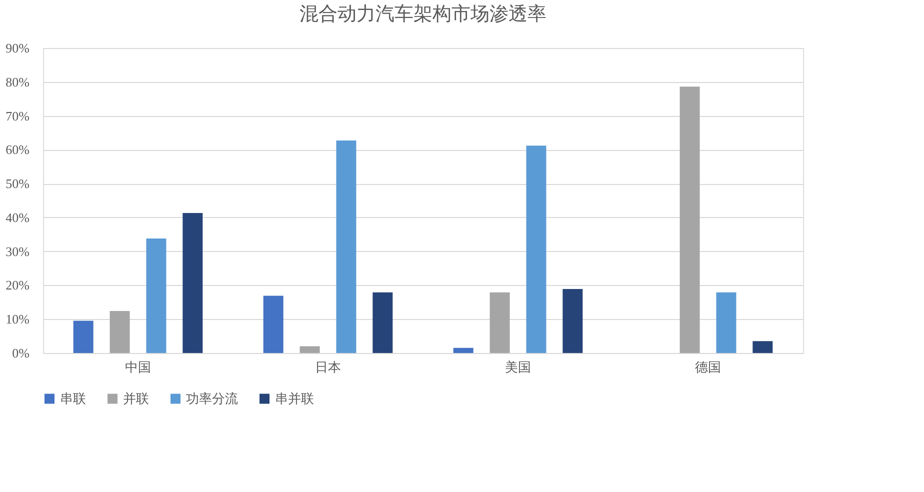 The image size is (924, 492). Describe the element at coordinates (423, 14) in the screenshot. I see `chart-title: 混合动力汽车架构市场渗透率` at that location.